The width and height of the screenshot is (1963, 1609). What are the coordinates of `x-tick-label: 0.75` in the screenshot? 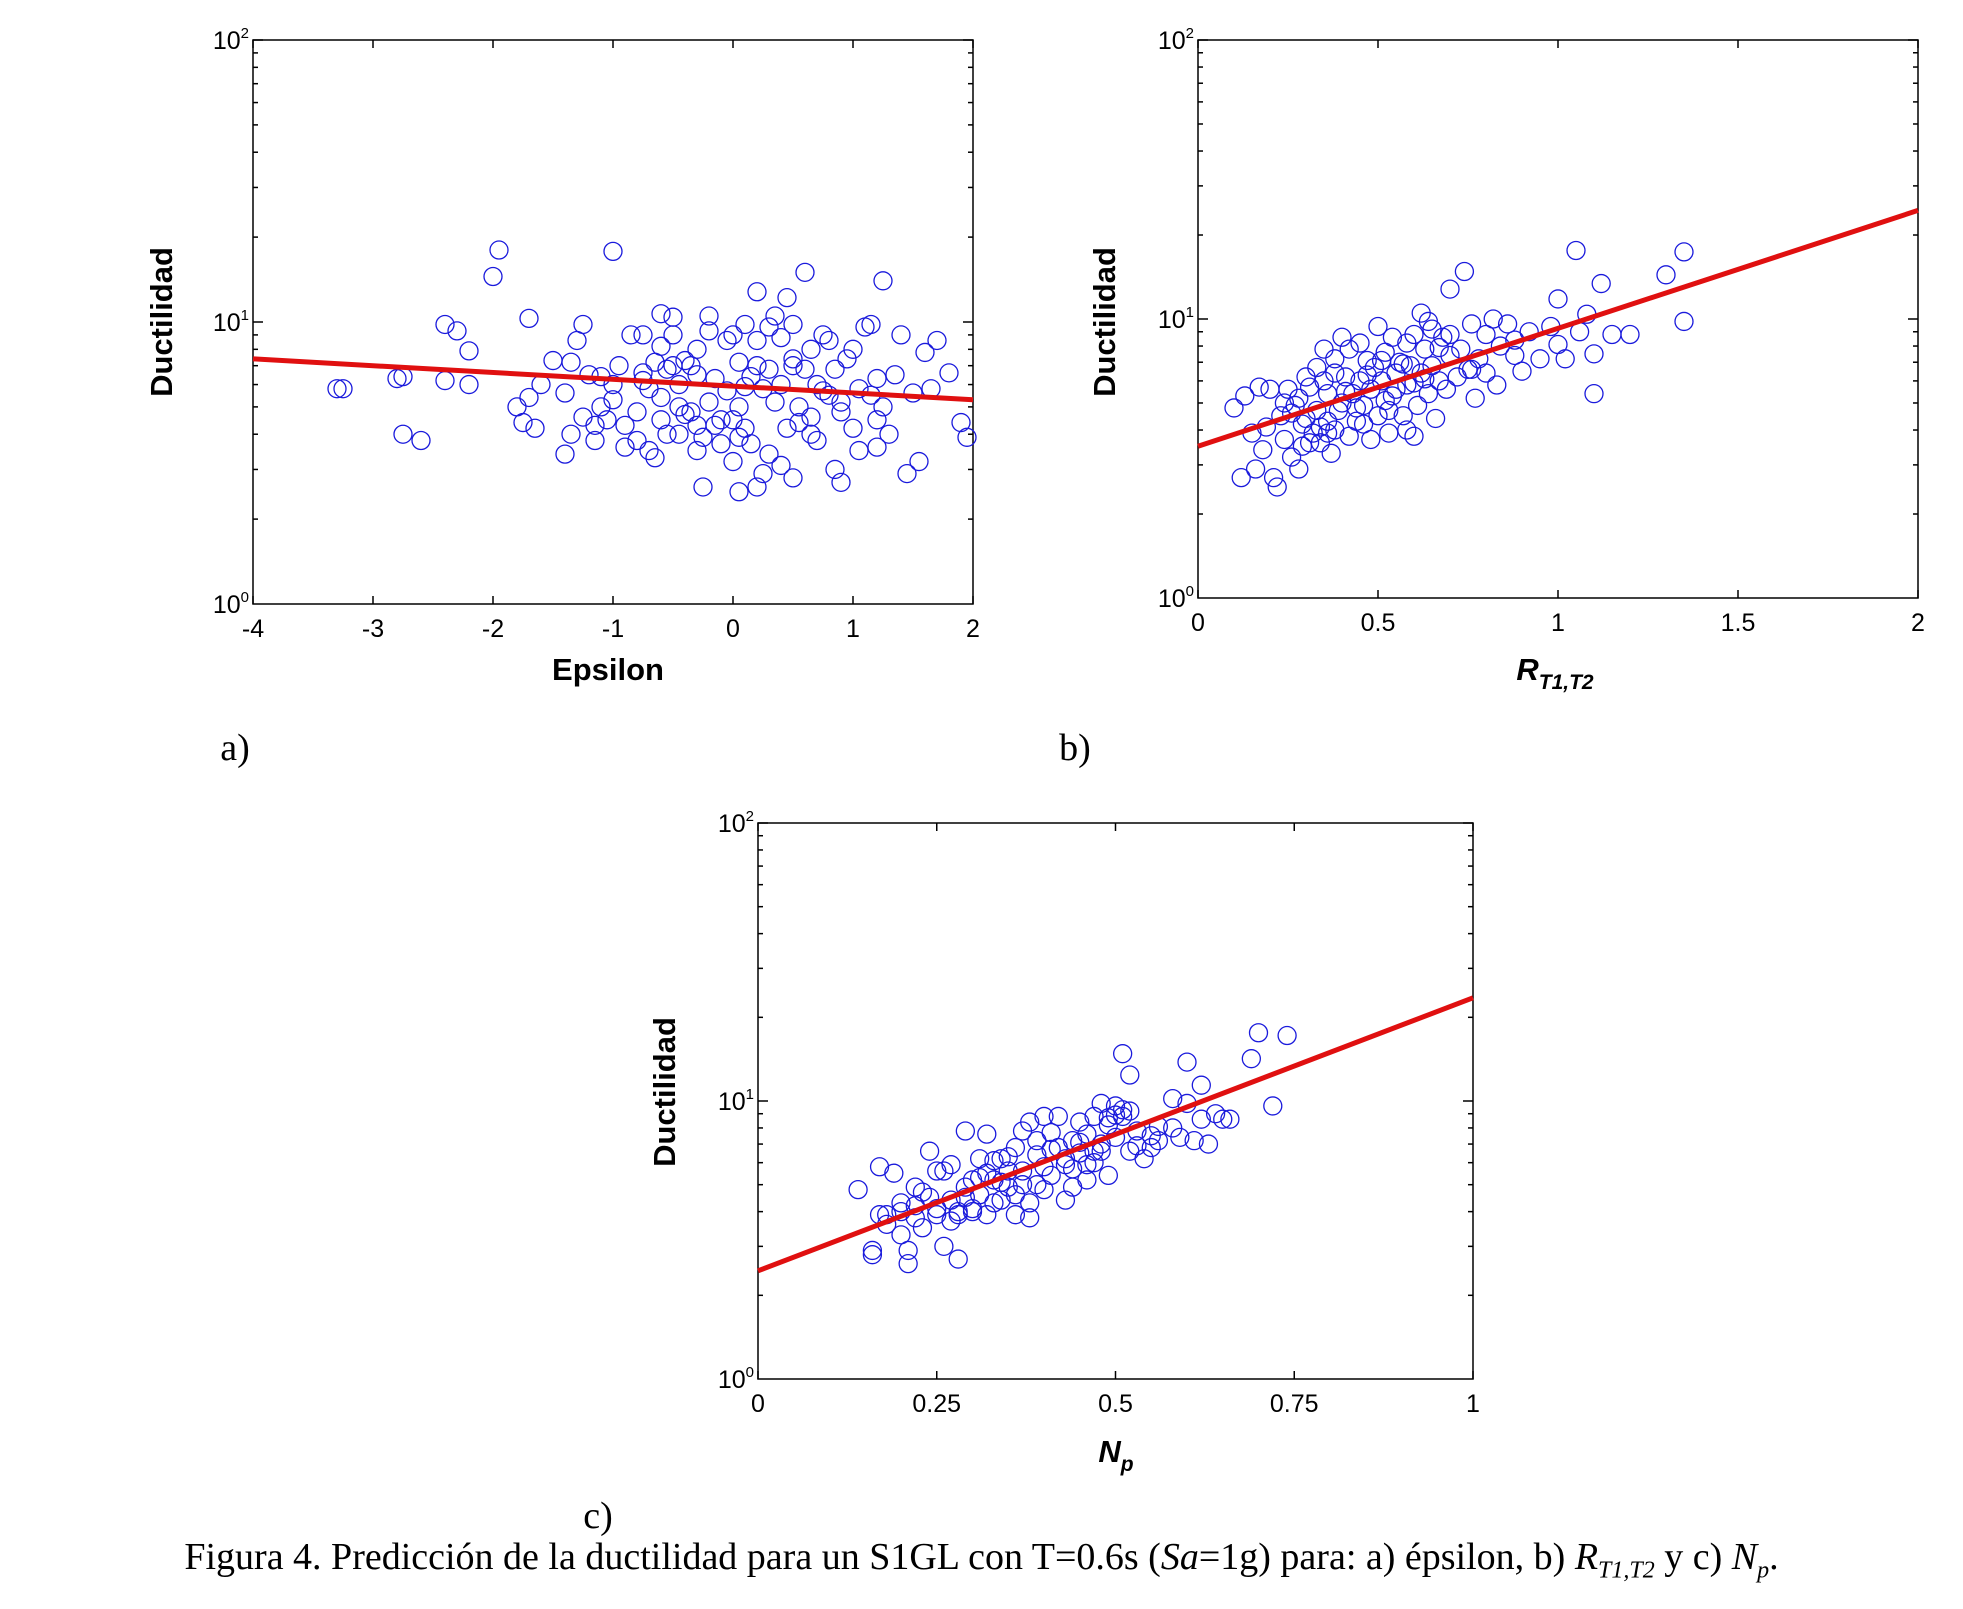 It's located at (1294, 1404).